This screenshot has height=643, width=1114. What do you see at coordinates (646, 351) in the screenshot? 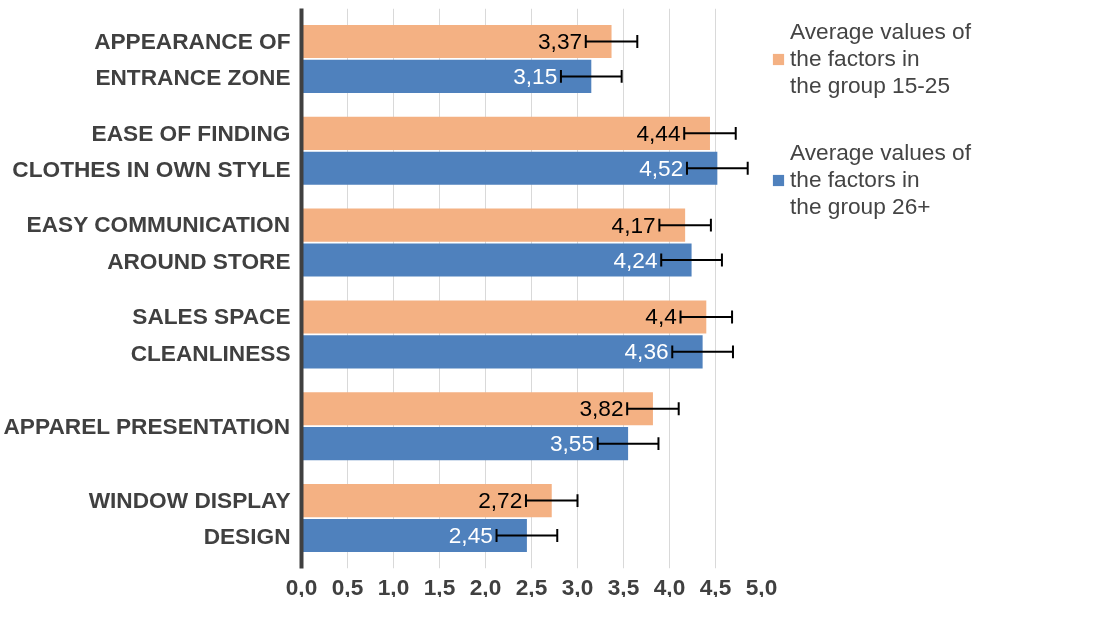
I see `data-label: 4,36` at bounding box center [646, 351].